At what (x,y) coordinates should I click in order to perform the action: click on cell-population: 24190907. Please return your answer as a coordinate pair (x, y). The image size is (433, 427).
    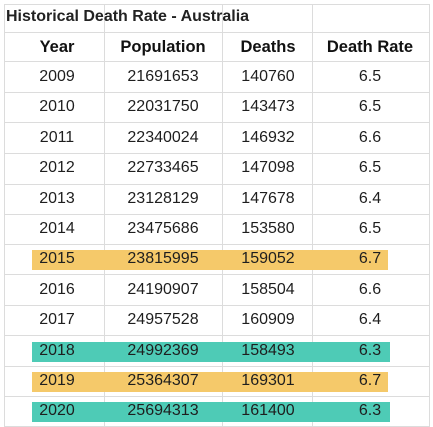
    Looking at the image, I should click on (163, 289).